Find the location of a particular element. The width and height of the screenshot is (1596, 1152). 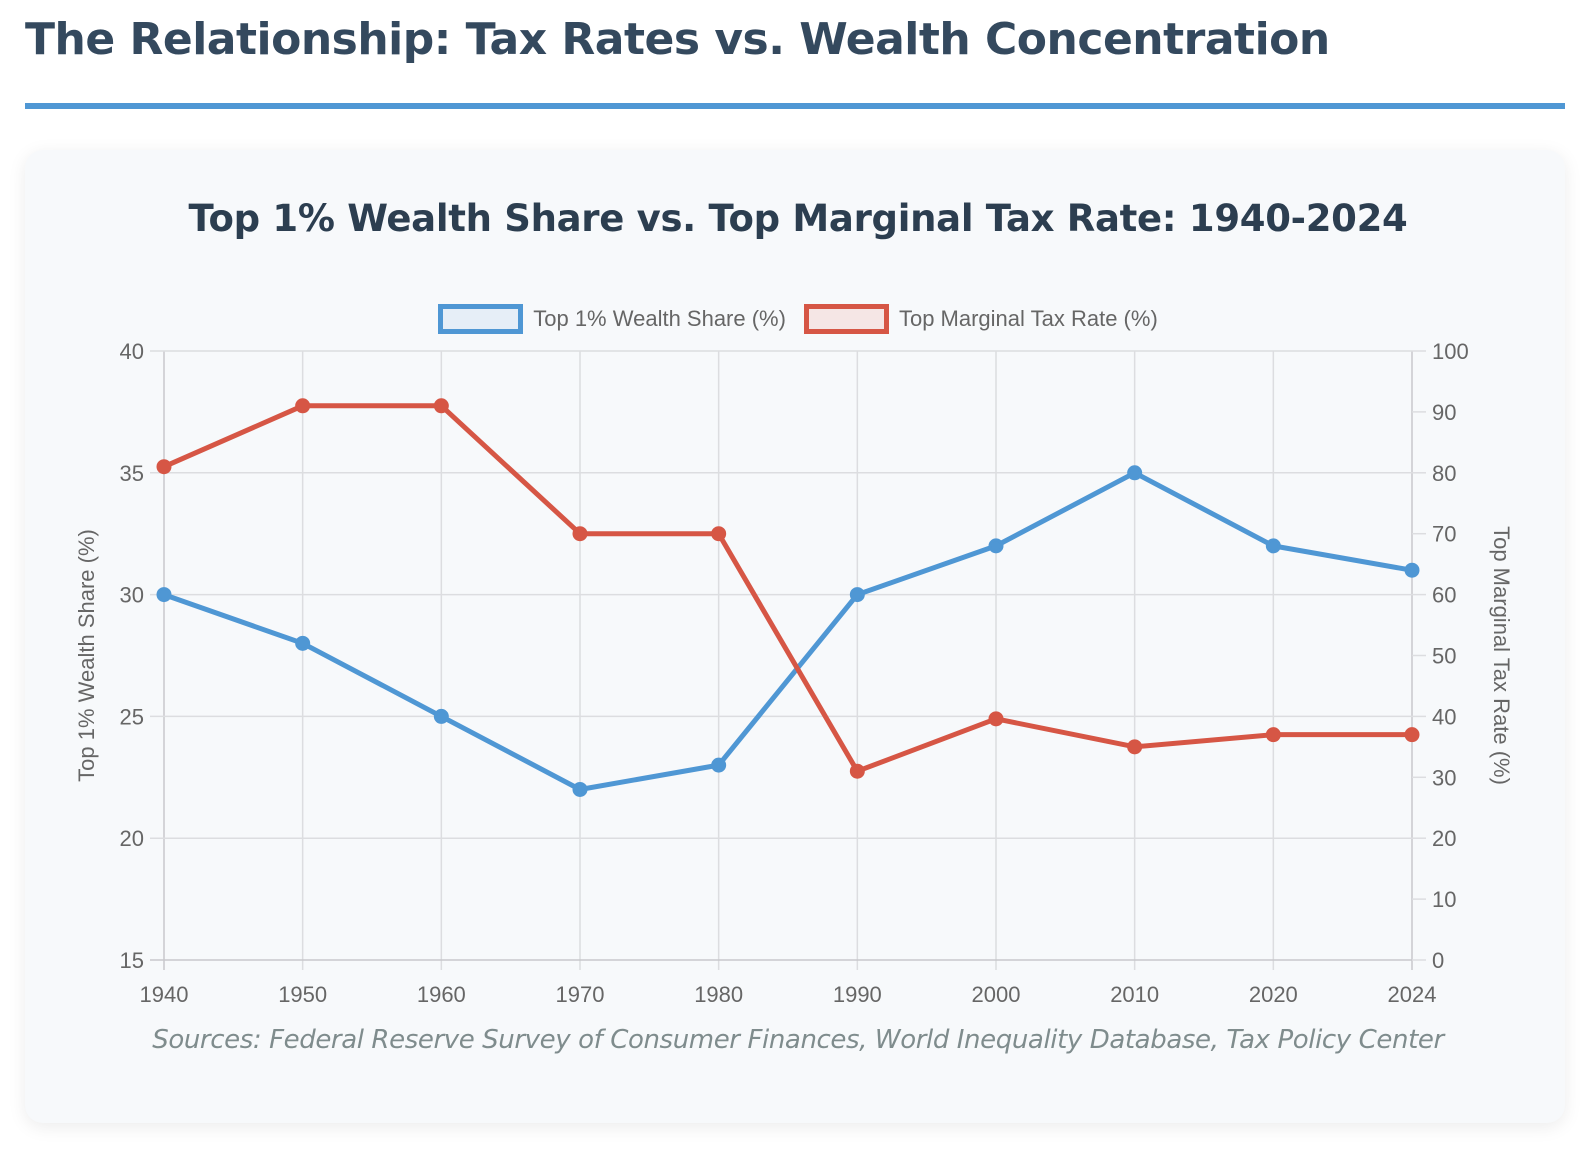

y-left-tick-label: 20 is located at coordinates (132, 838).